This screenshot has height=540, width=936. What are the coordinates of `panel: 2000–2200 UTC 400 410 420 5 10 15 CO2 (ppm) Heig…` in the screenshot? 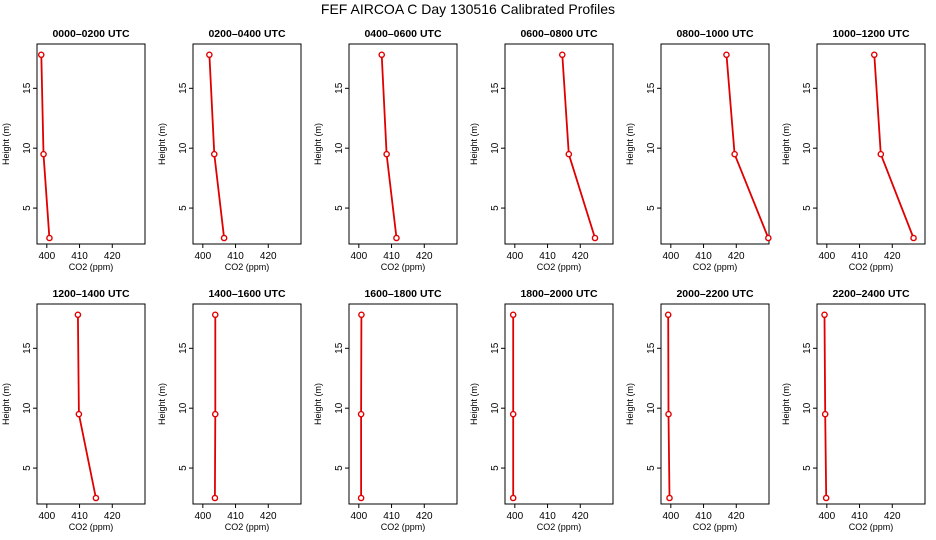 It's located at (697, 410).